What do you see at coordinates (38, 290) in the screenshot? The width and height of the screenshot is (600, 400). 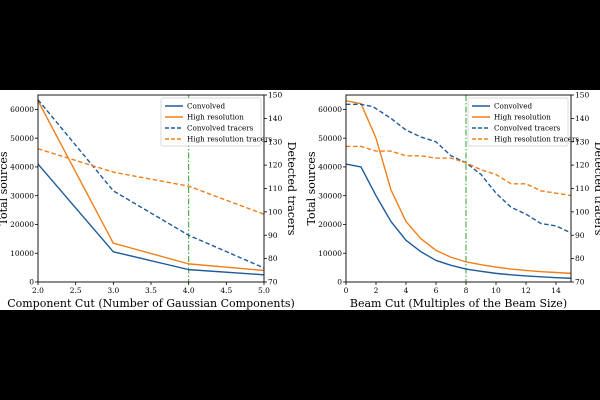 I see `x-tick-label: 2.0` at bounding box center [38, 290].